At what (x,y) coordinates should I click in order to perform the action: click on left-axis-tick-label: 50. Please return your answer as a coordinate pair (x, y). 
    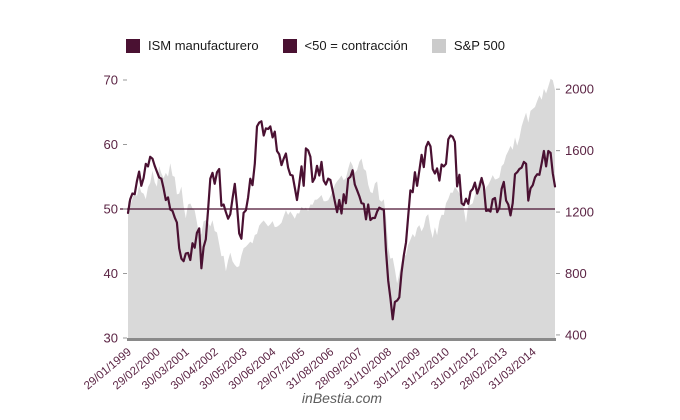
    Looking at the image, I should click on (111, 209).